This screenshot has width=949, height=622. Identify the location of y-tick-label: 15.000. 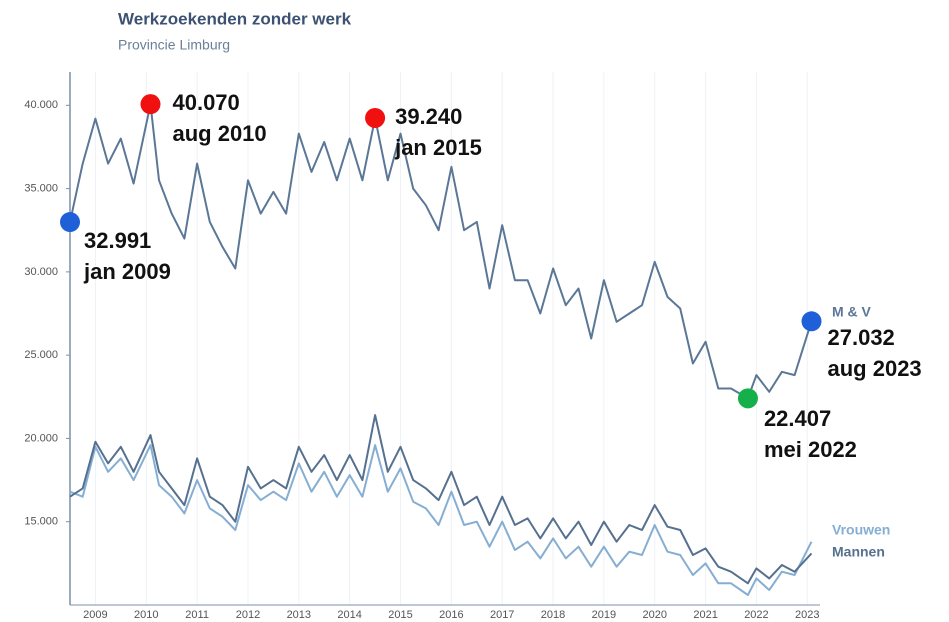
(41, 522).